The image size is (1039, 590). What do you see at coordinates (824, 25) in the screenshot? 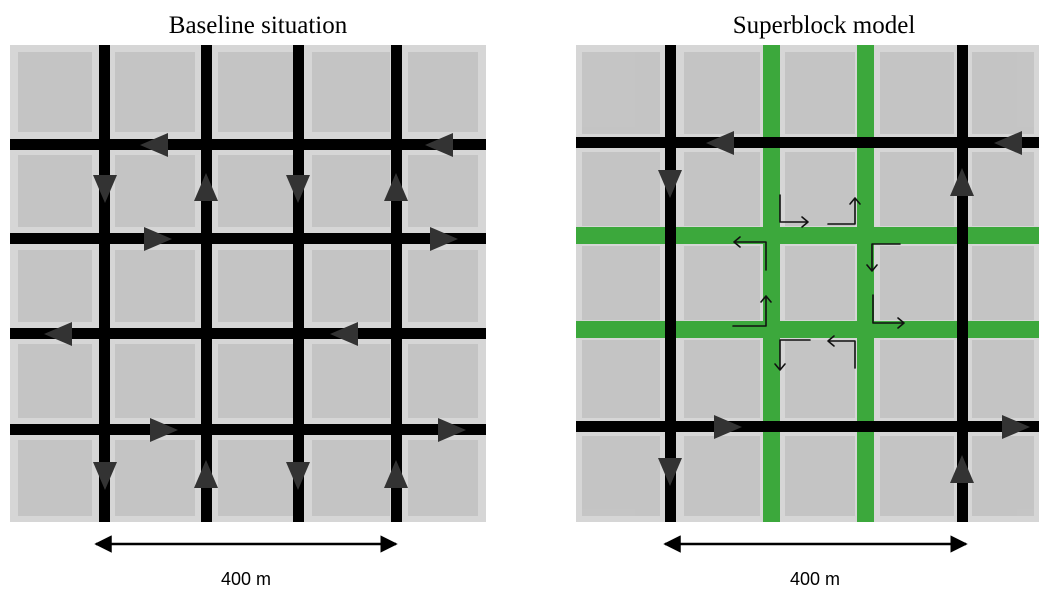
I see `superblock-title: Superblock model` at bounding box center [824, 25].